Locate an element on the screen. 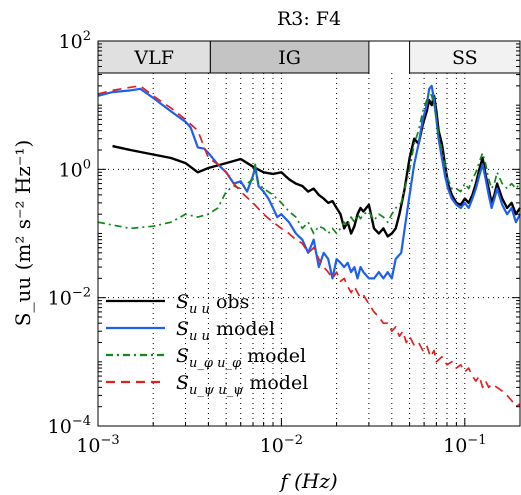 The height and width of the screenshot is (495, 521). x-tick-label: 10⁻¹ is located at coordinates (464, 445).